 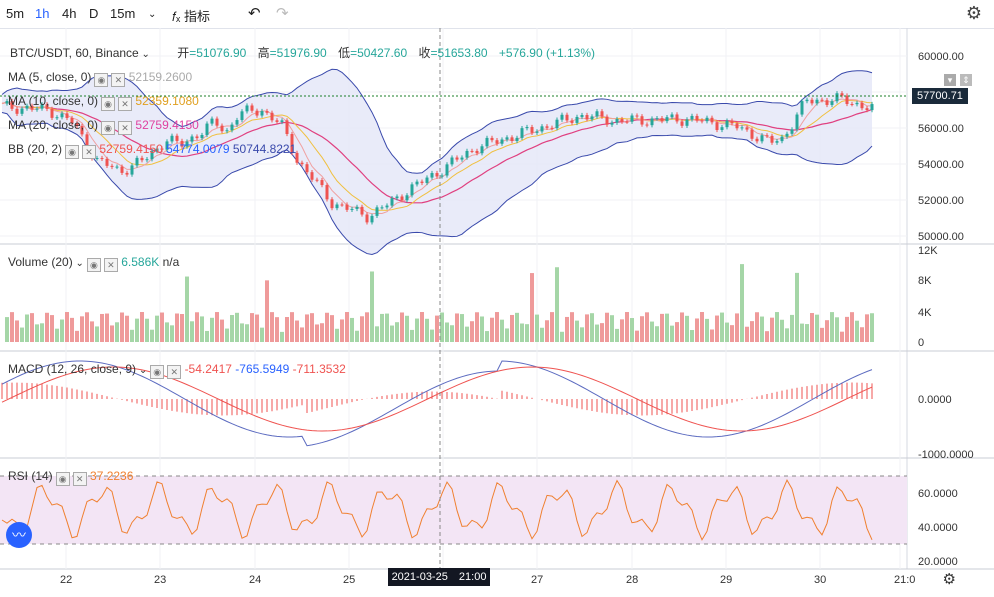 What do you see at coordinates (925, 281) in the screenshot?
I see `volume-tick-label: 8K` at bounding box center [925, 281].